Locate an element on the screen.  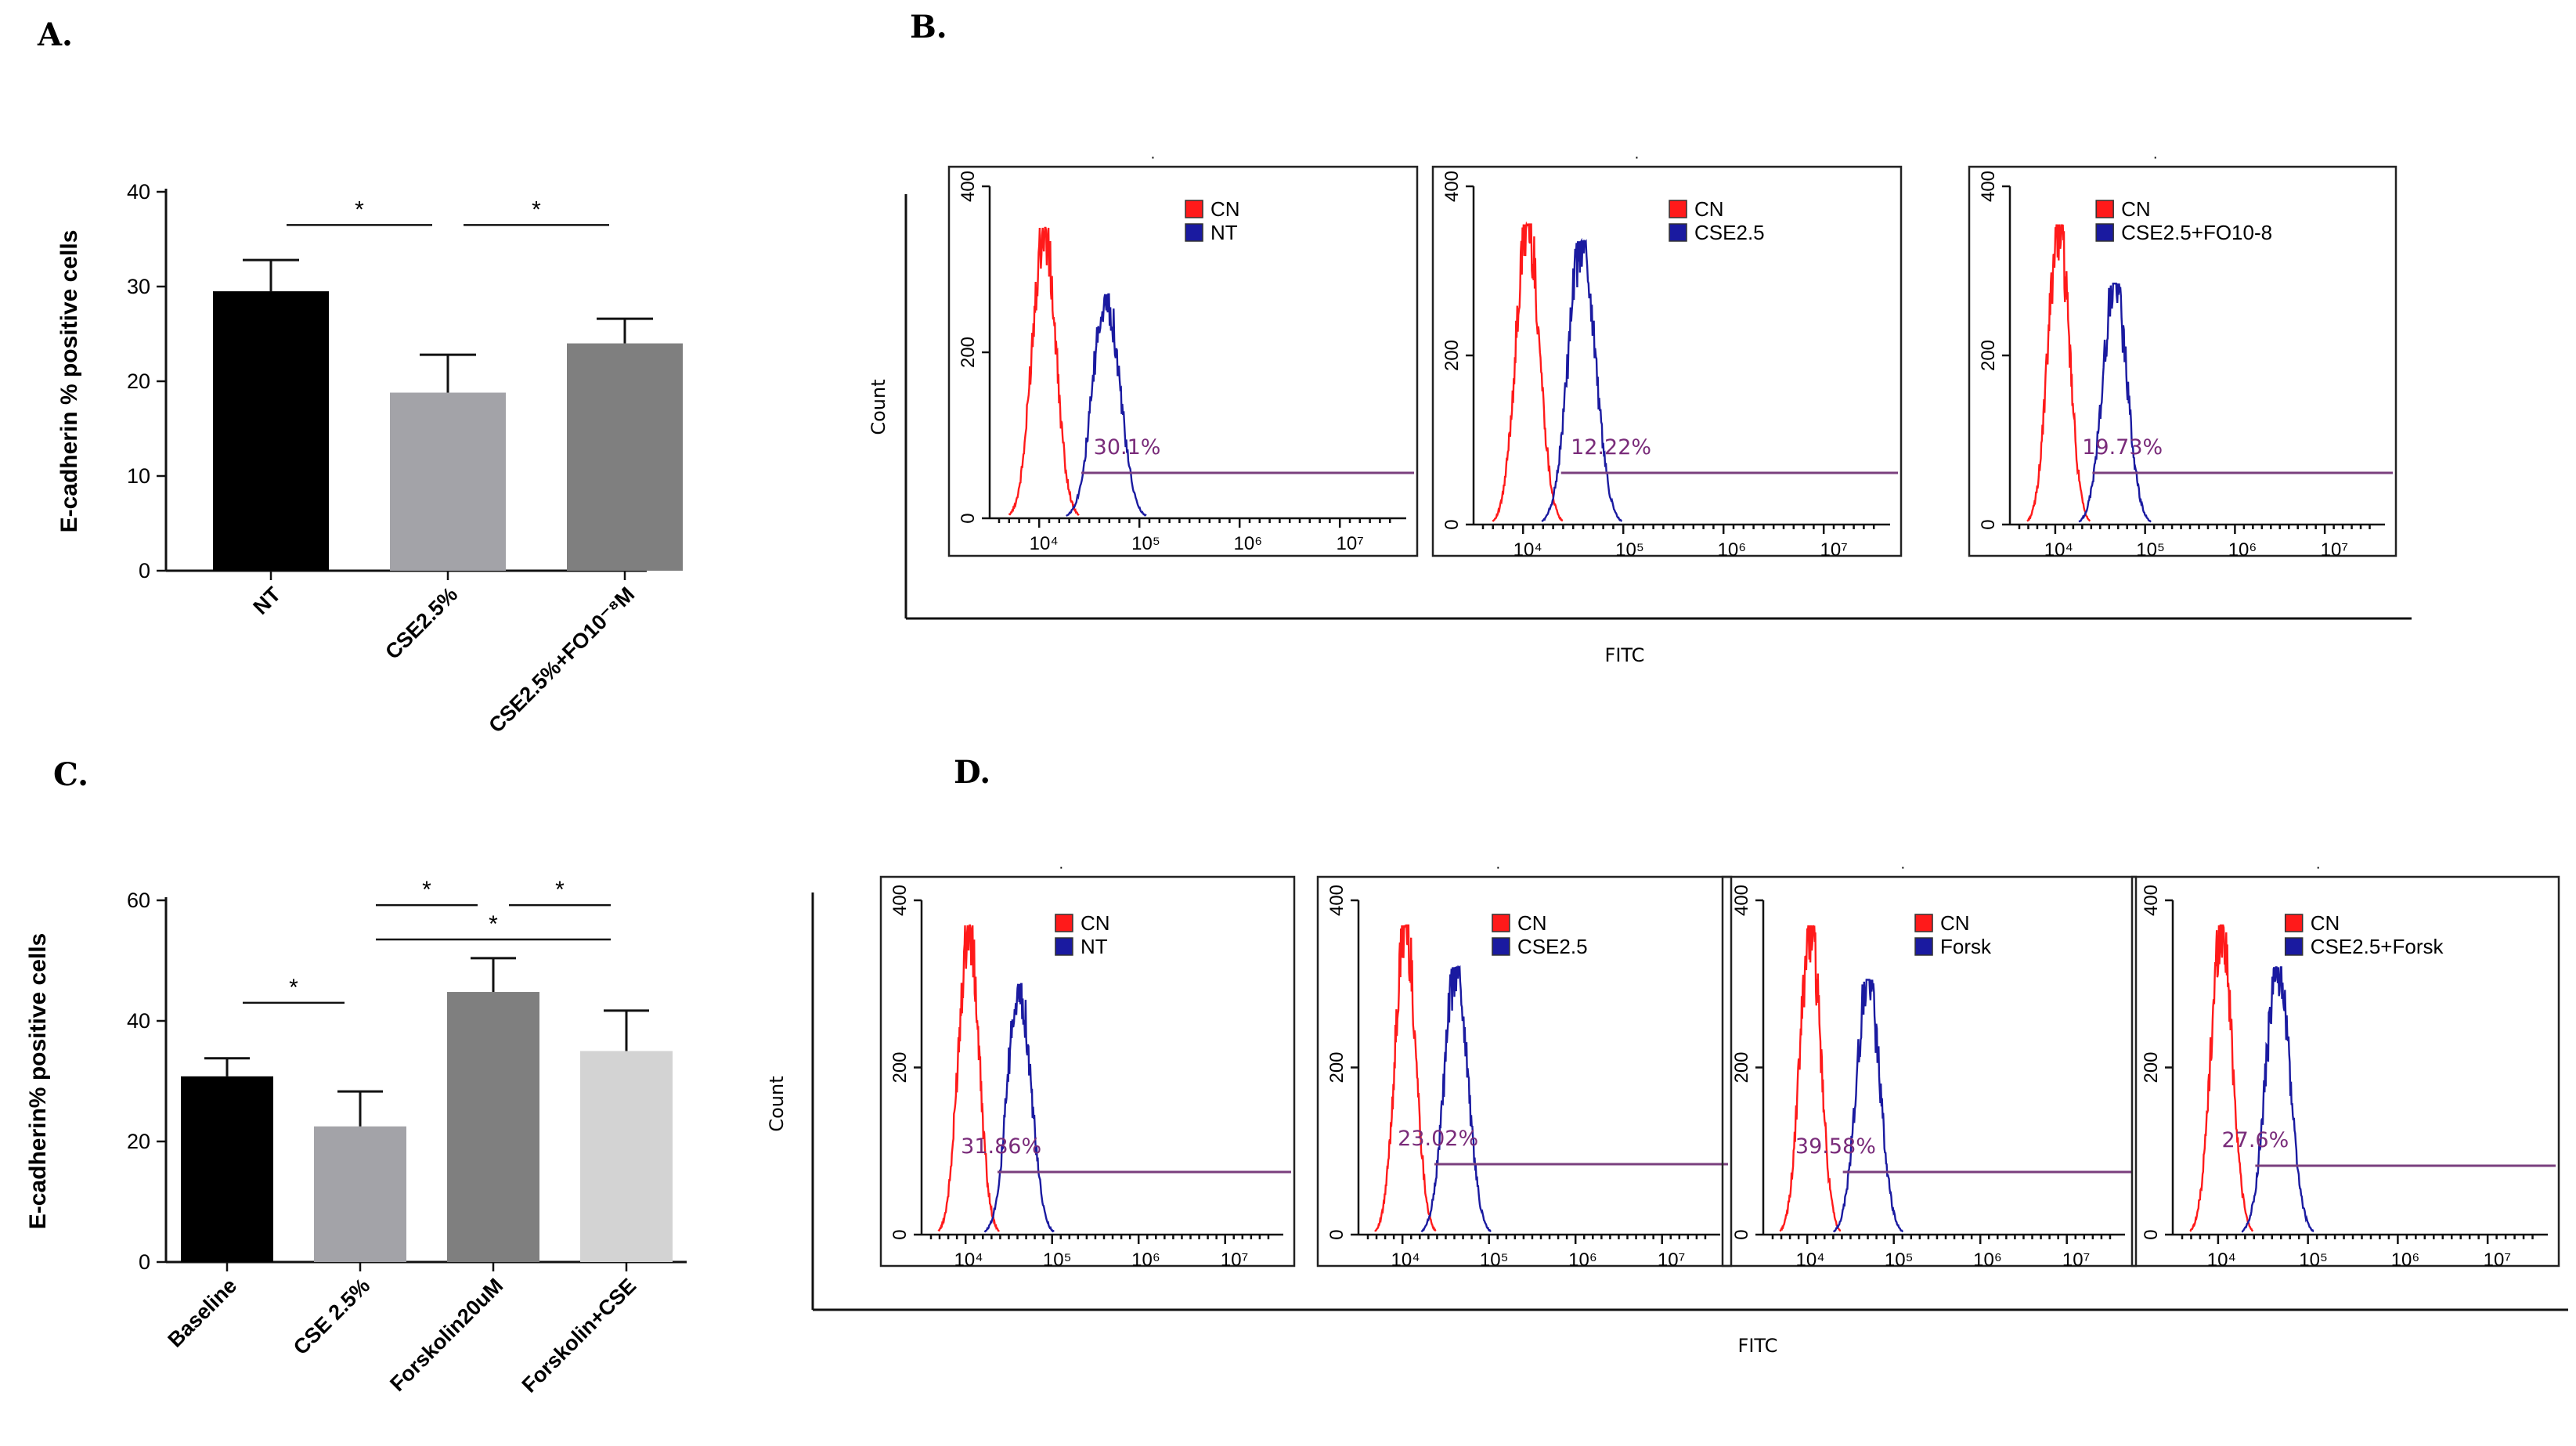
y-axis-label: E-cadherin% positive cells is located at coordinates (38, 1081).